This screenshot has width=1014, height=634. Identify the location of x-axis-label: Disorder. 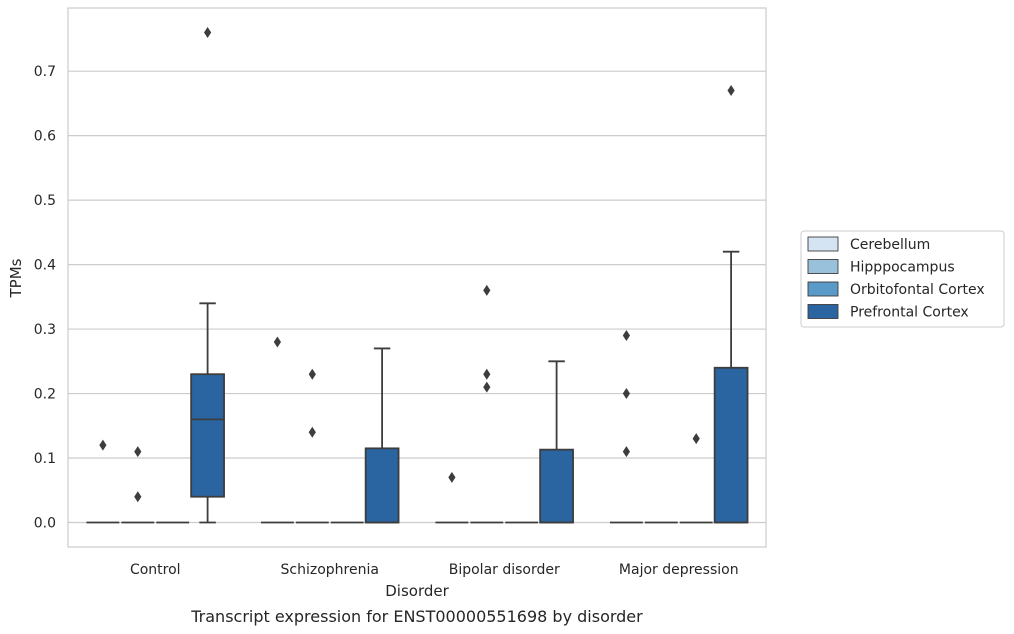
(417, 591).